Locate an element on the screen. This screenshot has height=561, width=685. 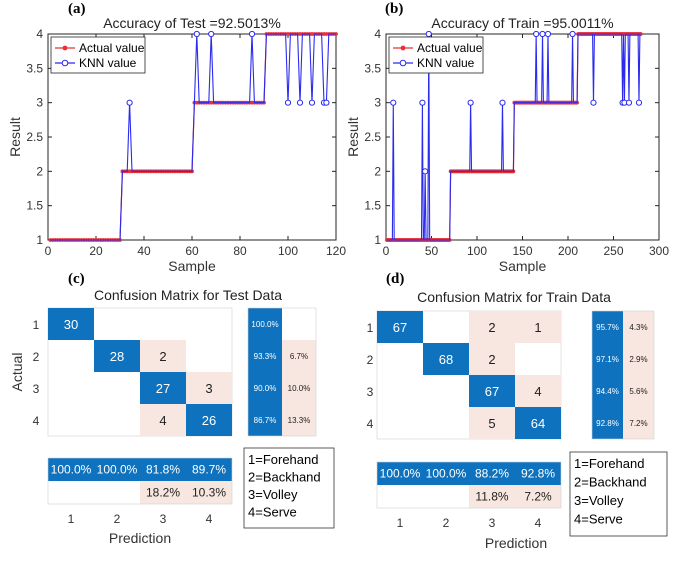
y-tick-label: 4 is located at coordinates (39, 34).